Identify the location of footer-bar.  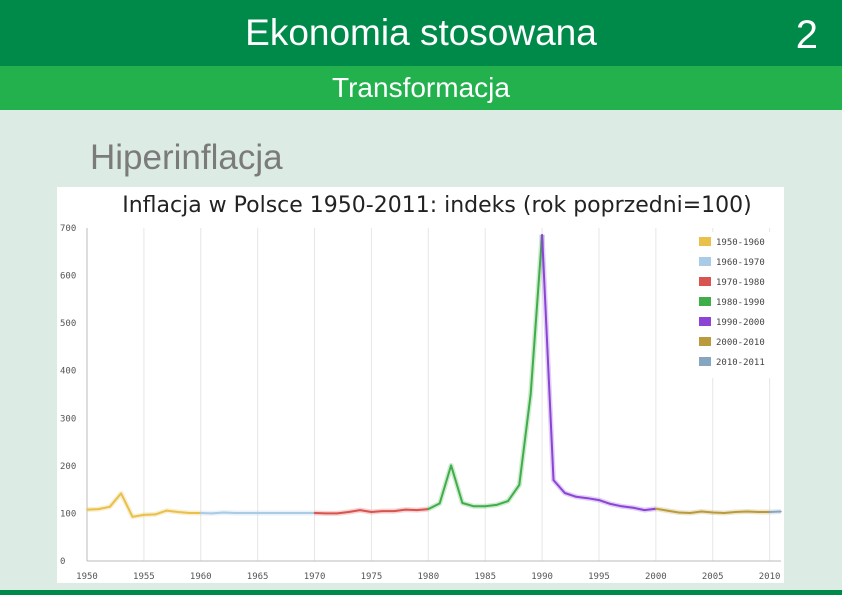
(421, 592).